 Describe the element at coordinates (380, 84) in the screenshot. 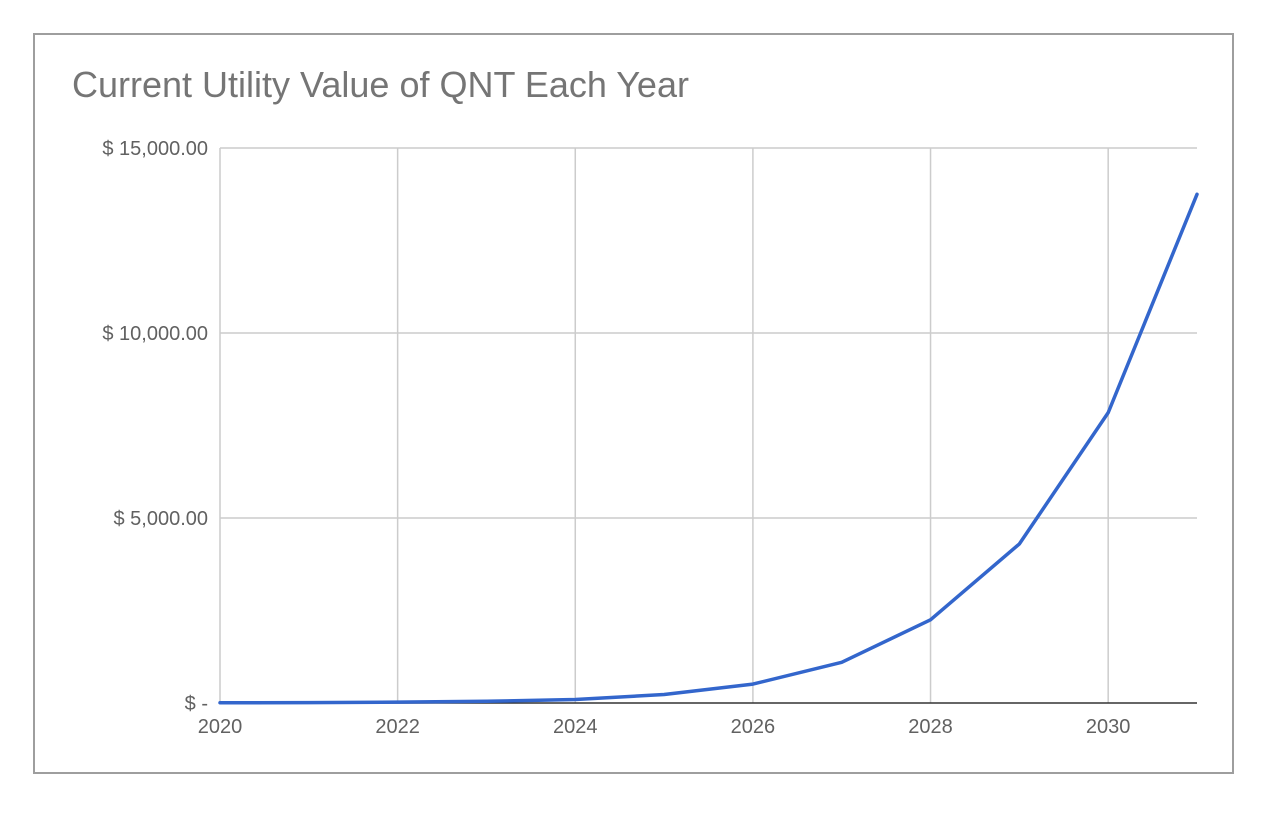

I see `chart-title: Current Utility Value of QNT Each Year` at that location.